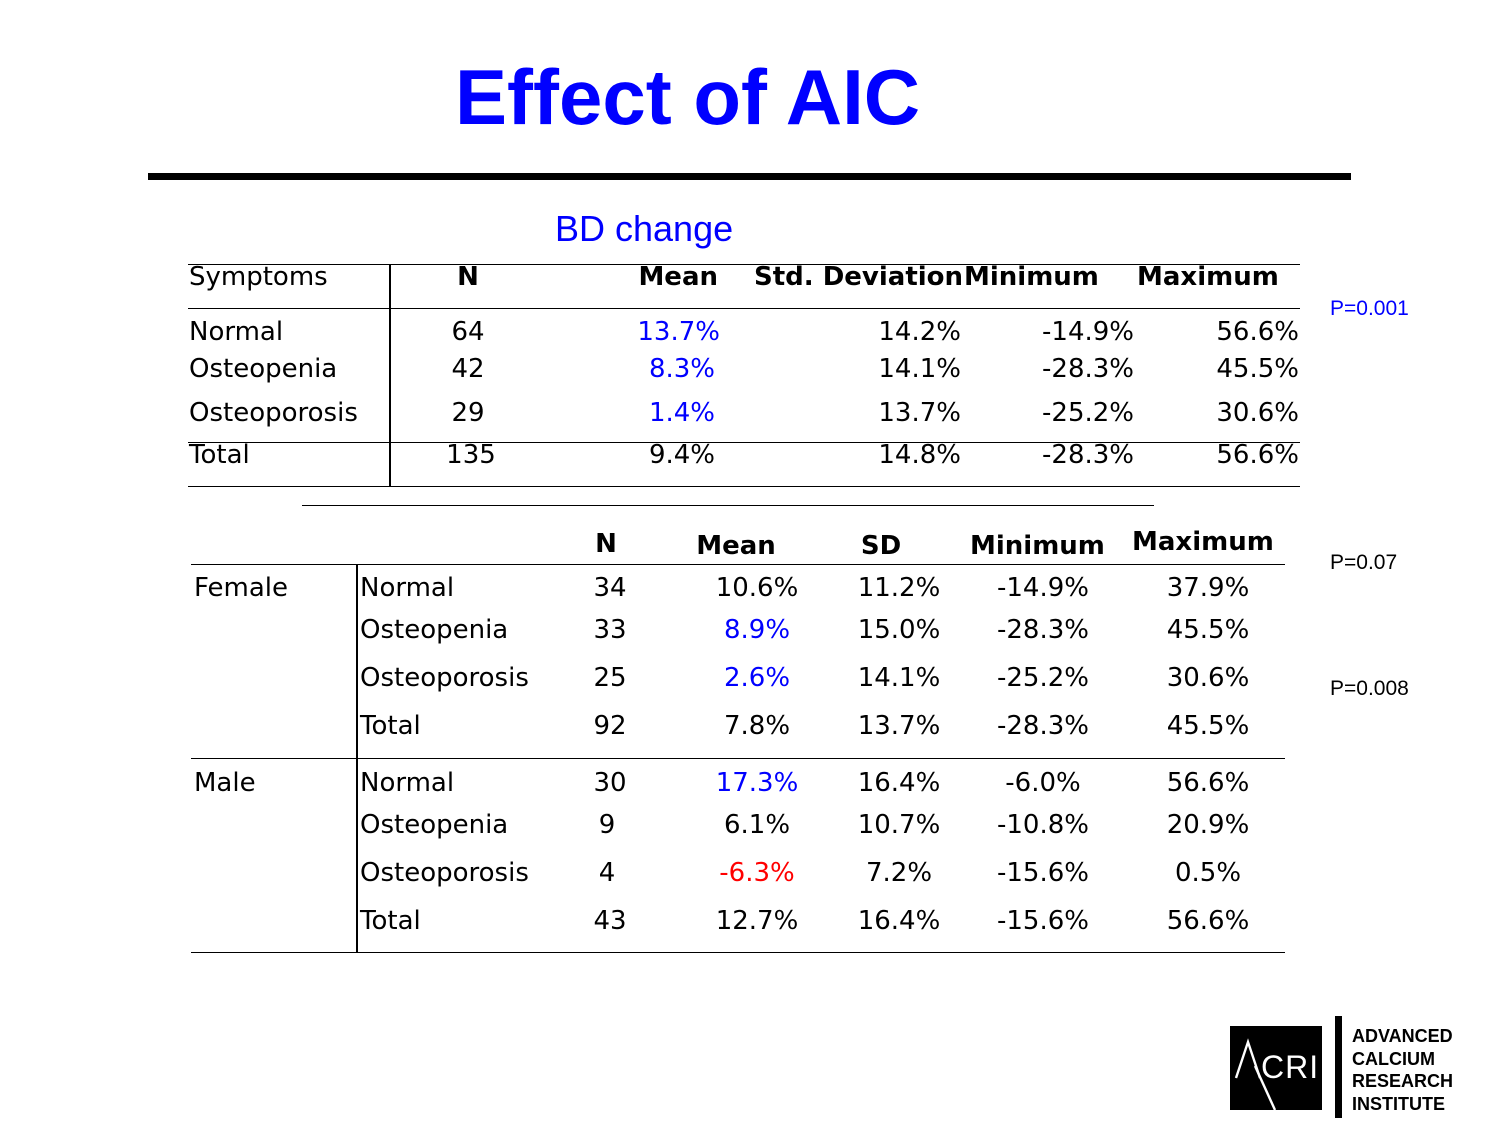  Describe the element at coordinates (1369, 688) in the screenshot. I see `pvalue-male: P=0.008` at that location.